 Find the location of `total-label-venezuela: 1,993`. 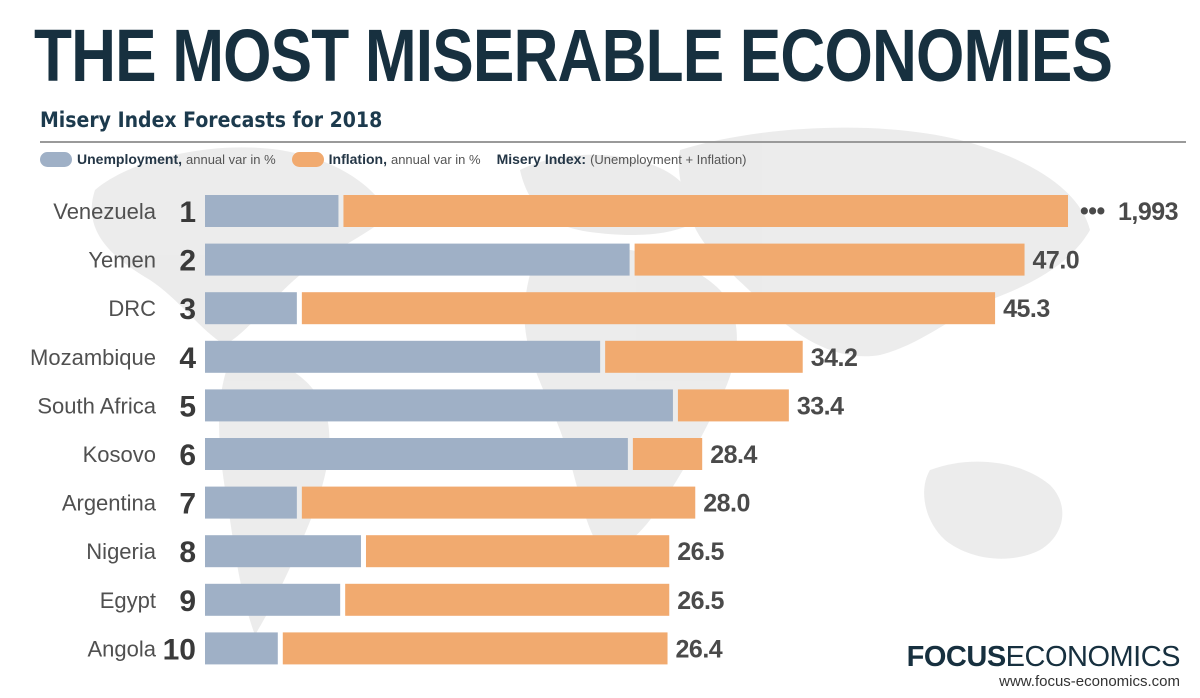

total-label-venezuela: 1,993 is located at coordinates (1148, 212).